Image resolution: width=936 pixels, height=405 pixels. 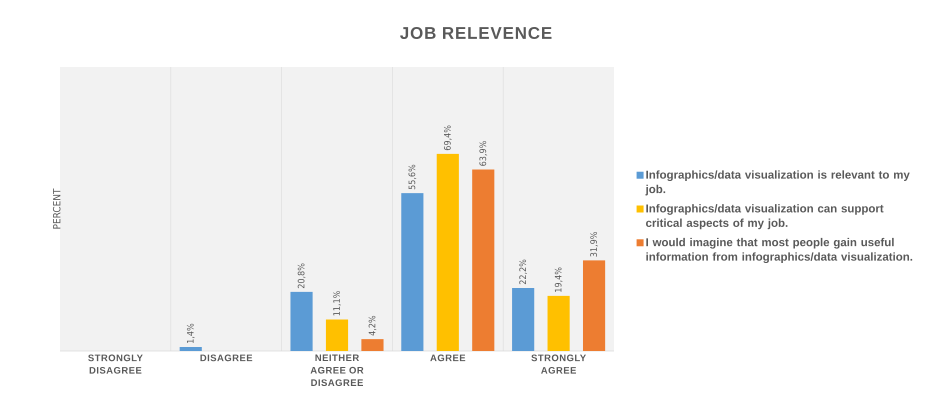 I want to click on data-label: 63,9%, so click(x=483, y=153).